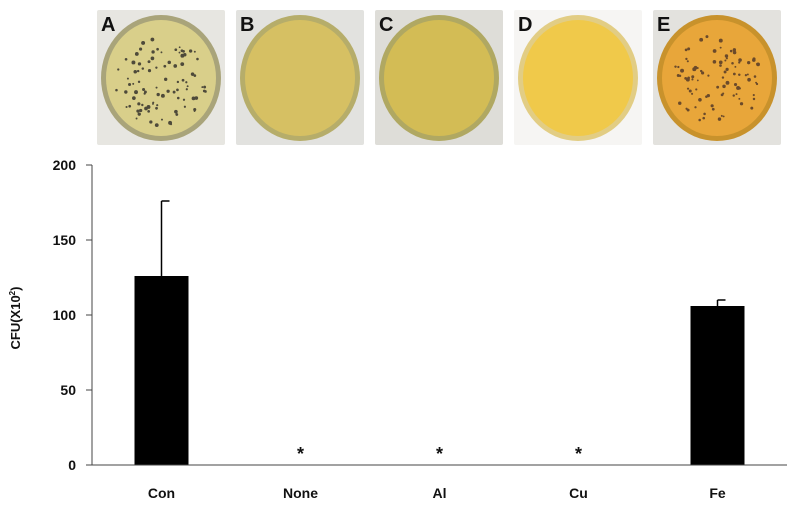 The height and width of the screenshot is (511, 801). I want to click on x-tick-label: Cu, so click(578, 493).